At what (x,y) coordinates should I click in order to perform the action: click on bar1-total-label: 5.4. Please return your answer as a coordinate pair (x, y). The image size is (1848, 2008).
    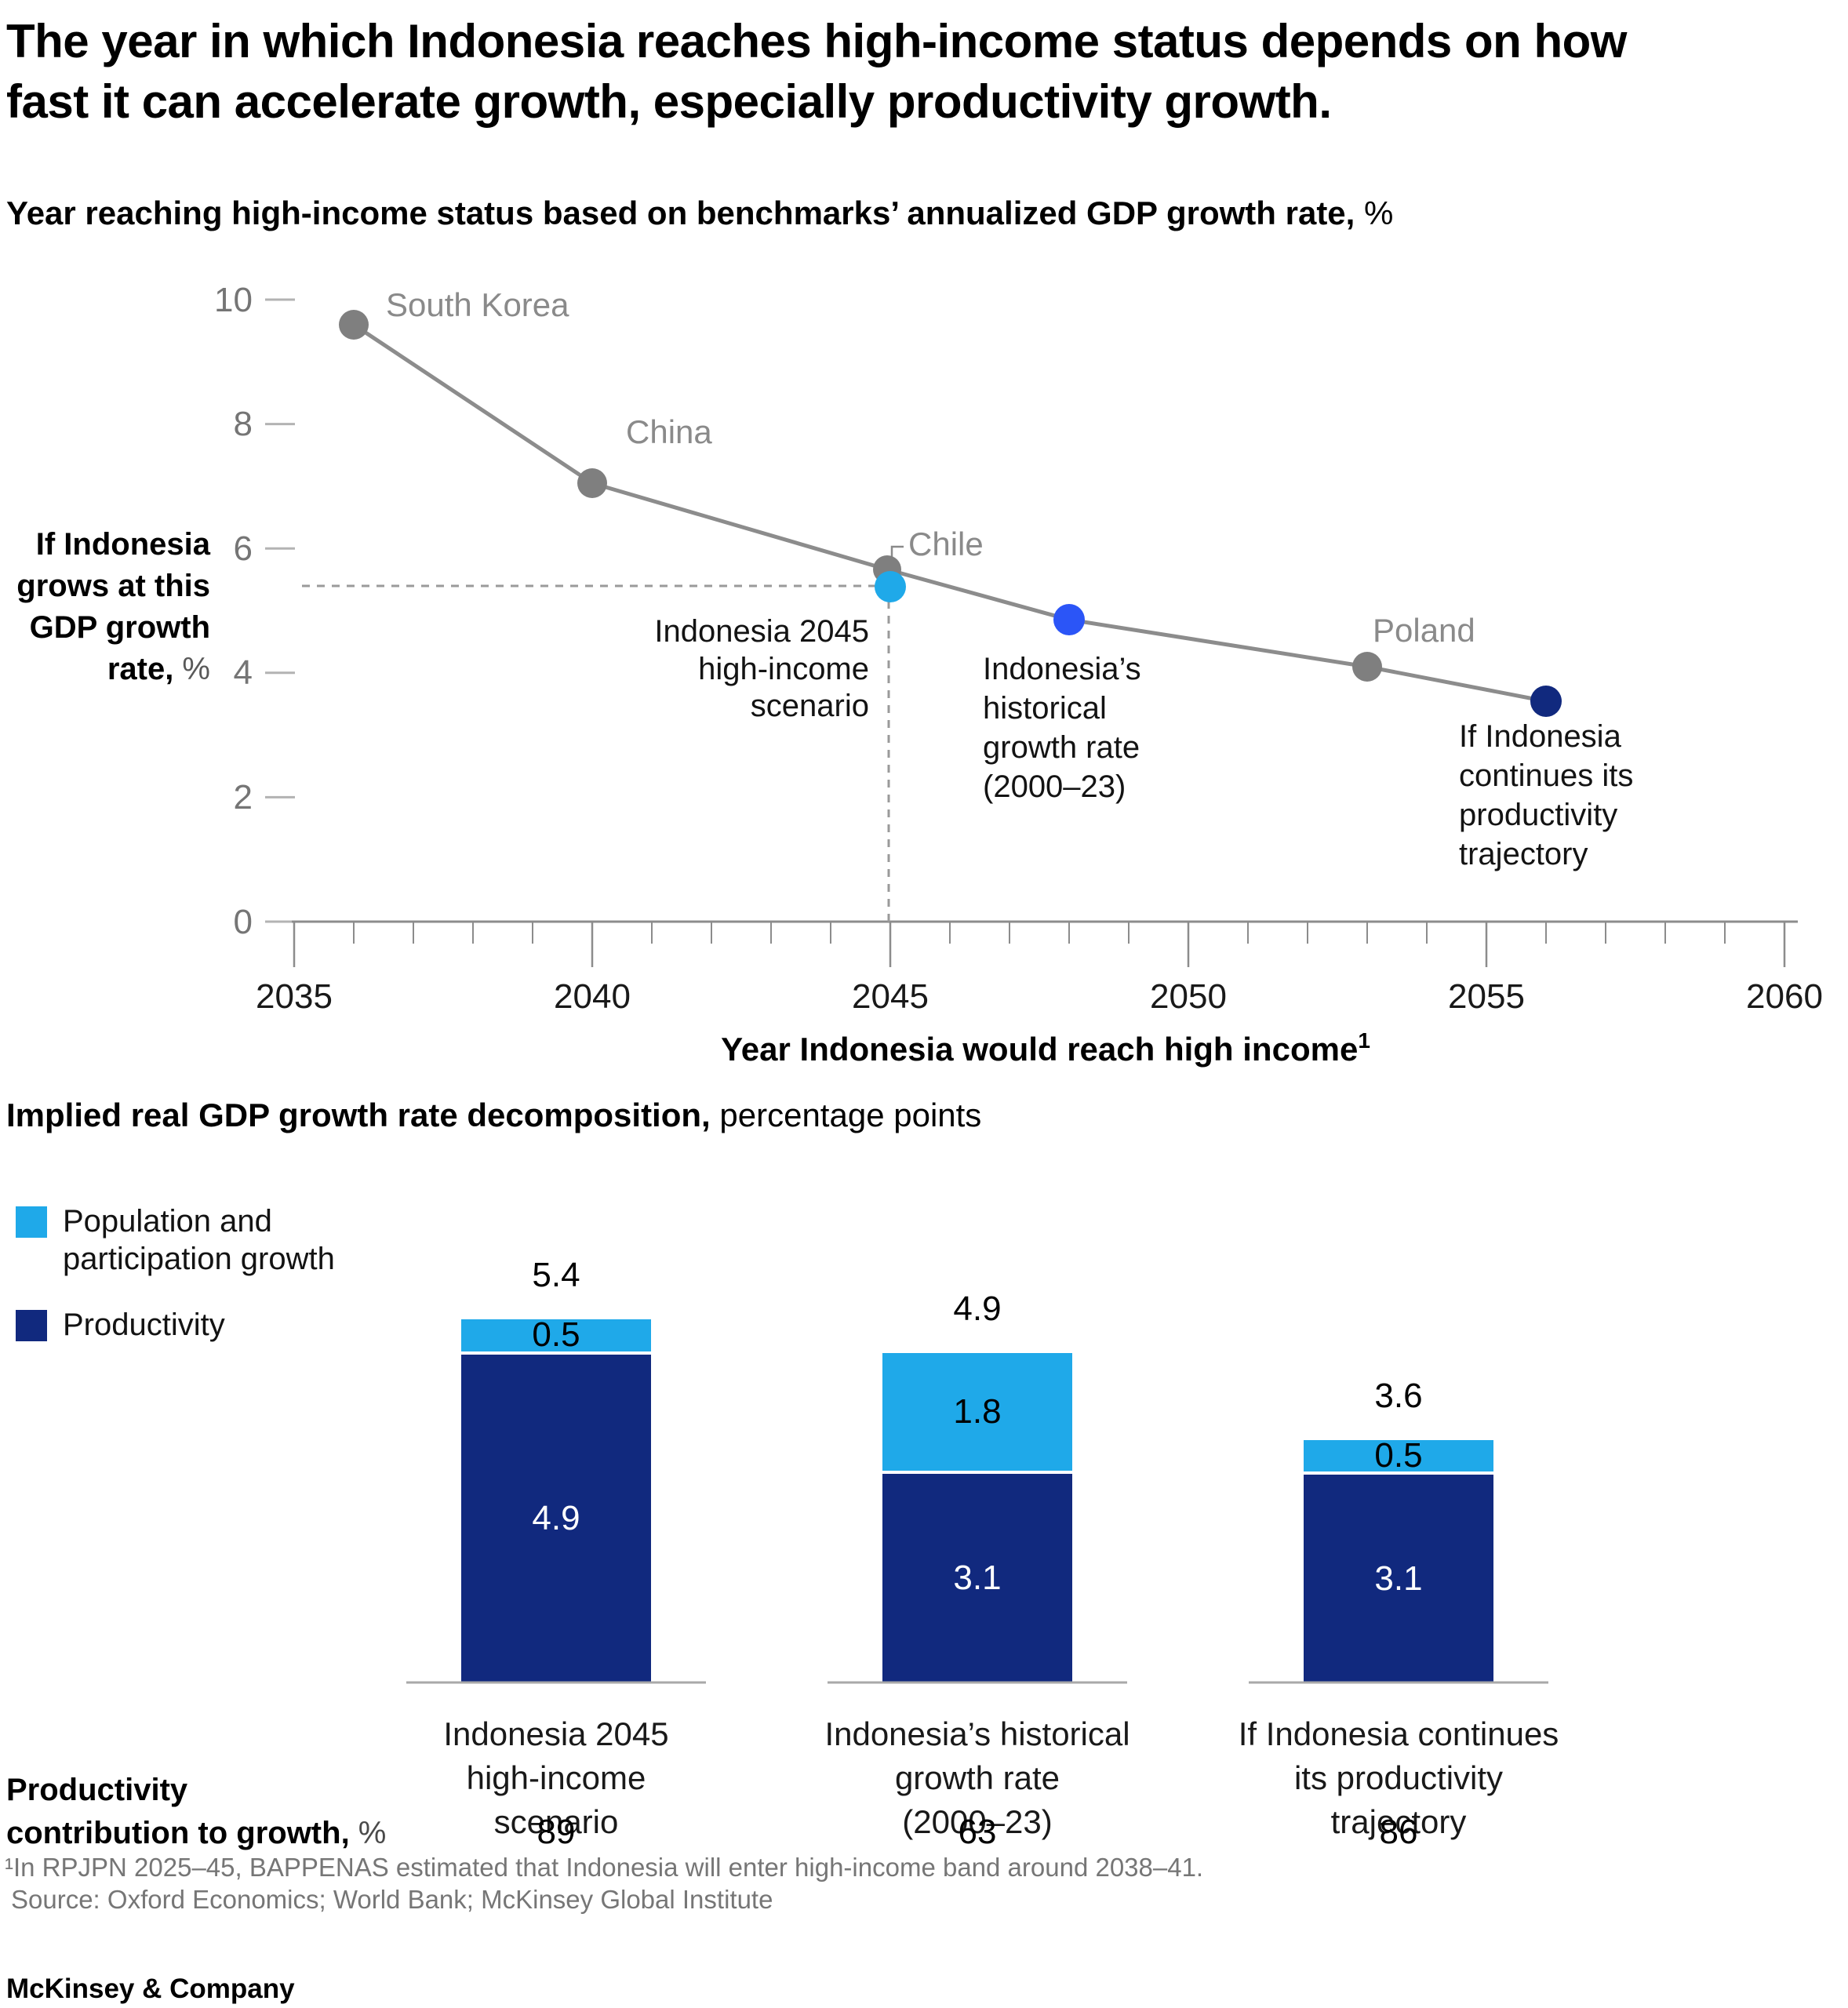
    Looking at the image, I should click on (556, 1275).